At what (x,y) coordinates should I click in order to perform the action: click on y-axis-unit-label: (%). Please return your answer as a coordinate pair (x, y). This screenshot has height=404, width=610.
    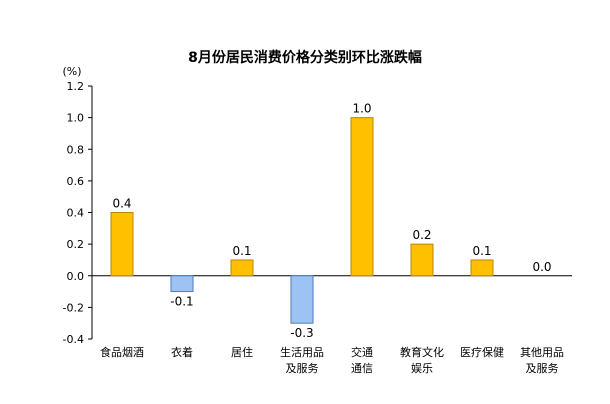
    Looking at the image, I should click on (71, 71).